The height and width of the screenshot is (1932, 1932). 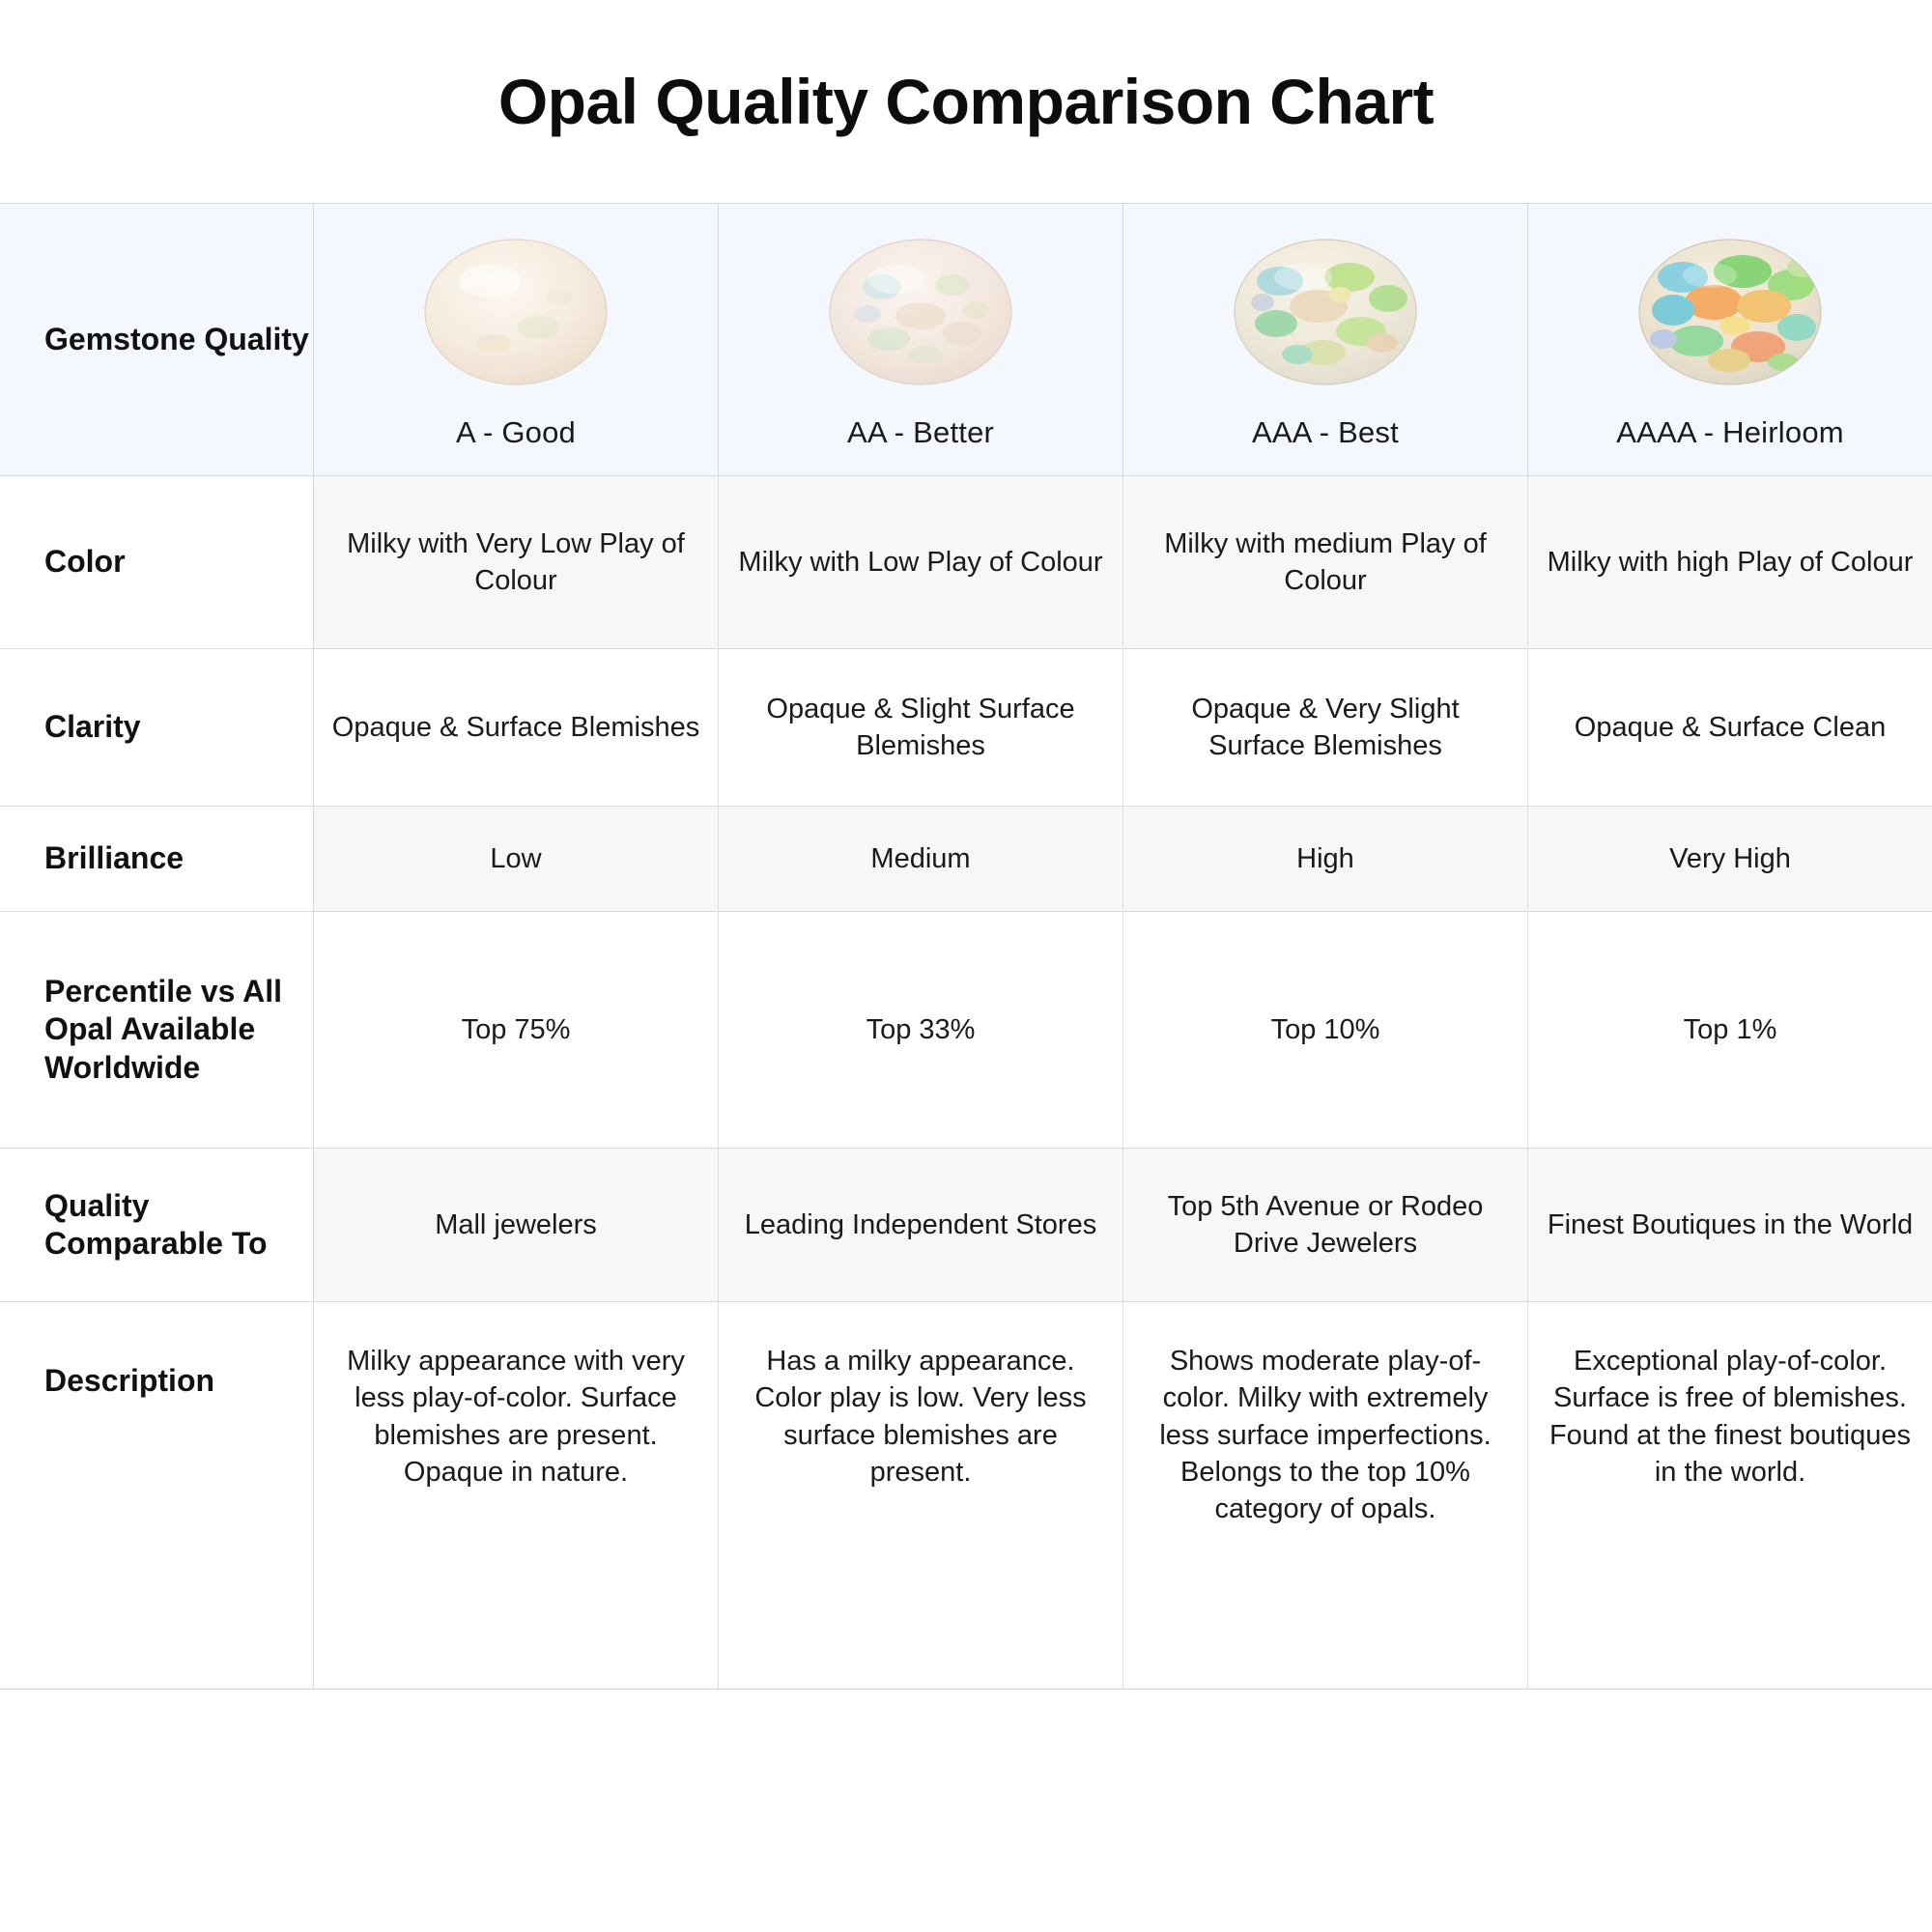 I want to click on opal-gem-aa-icon, so click(x=920, y=312).